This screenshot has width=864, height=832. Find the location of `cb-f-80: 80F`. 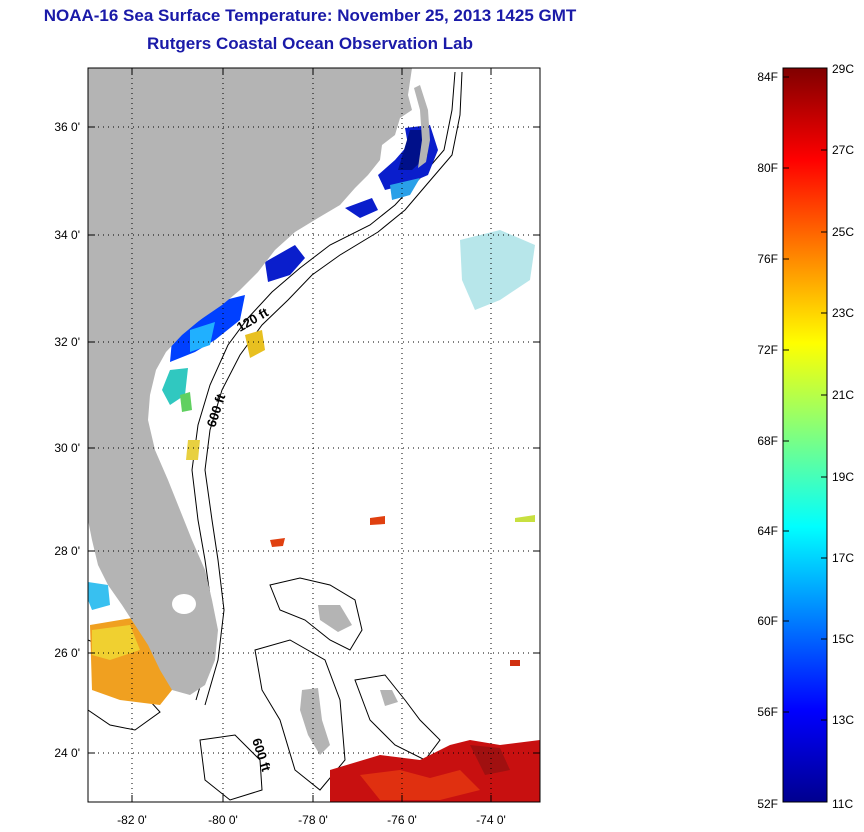

cb-f-80: 80F is located at coordinates (767, 168).